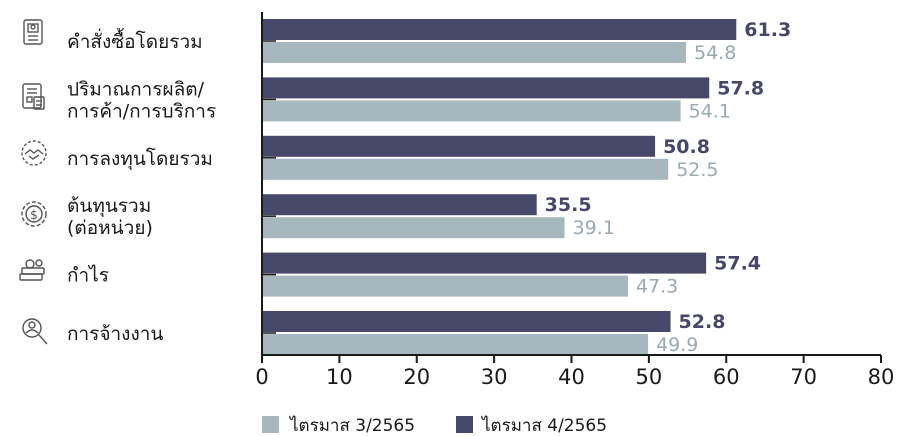  I want to click on value-label-q3-1: 54.1, so click(710, 111).